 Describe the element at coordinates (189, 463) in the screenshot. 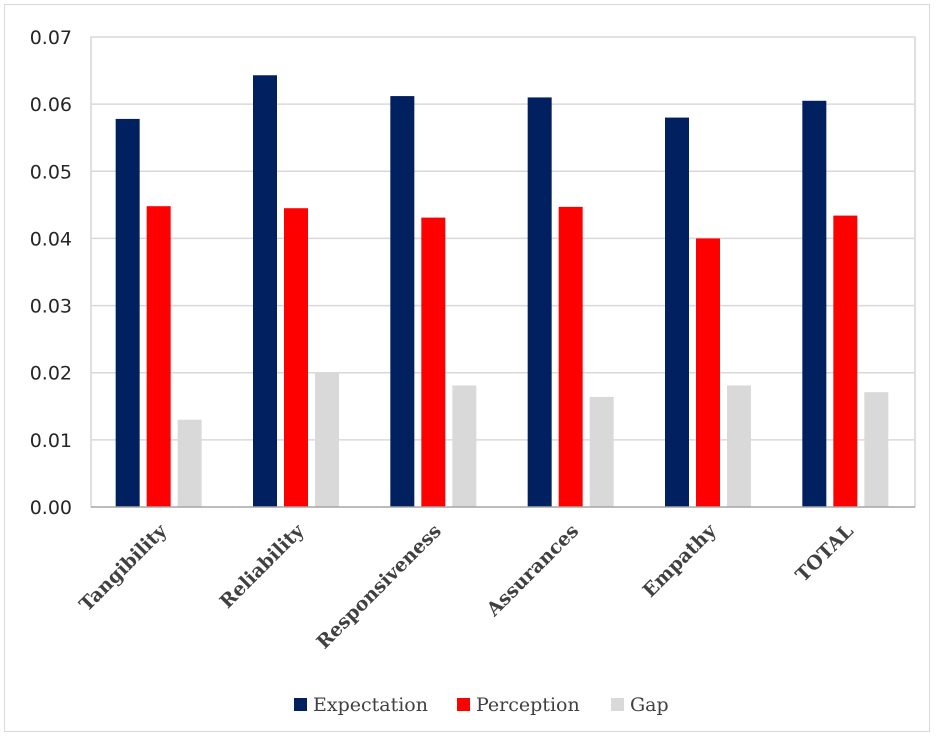

I see `bar-gap-tangibility` at that location.